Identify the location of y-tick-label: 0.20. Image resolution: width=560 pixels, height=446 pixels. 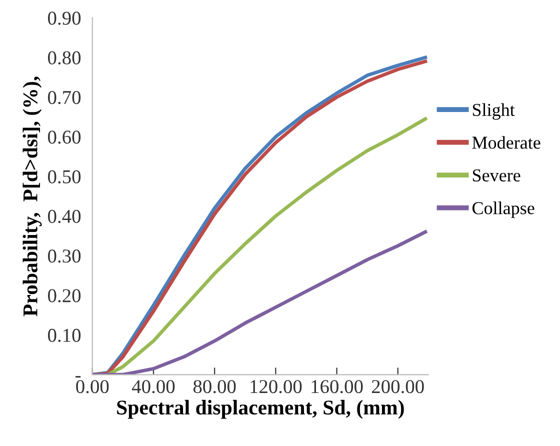
(64, 295).